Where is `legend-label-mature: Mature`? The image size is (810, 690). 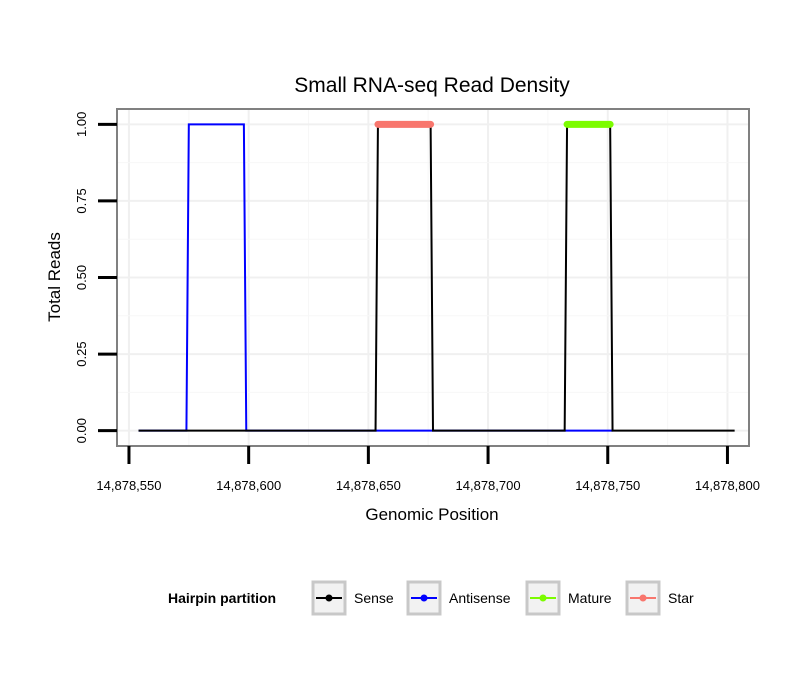
legend-label-mature: Mature is located at coordinates (590, 598).